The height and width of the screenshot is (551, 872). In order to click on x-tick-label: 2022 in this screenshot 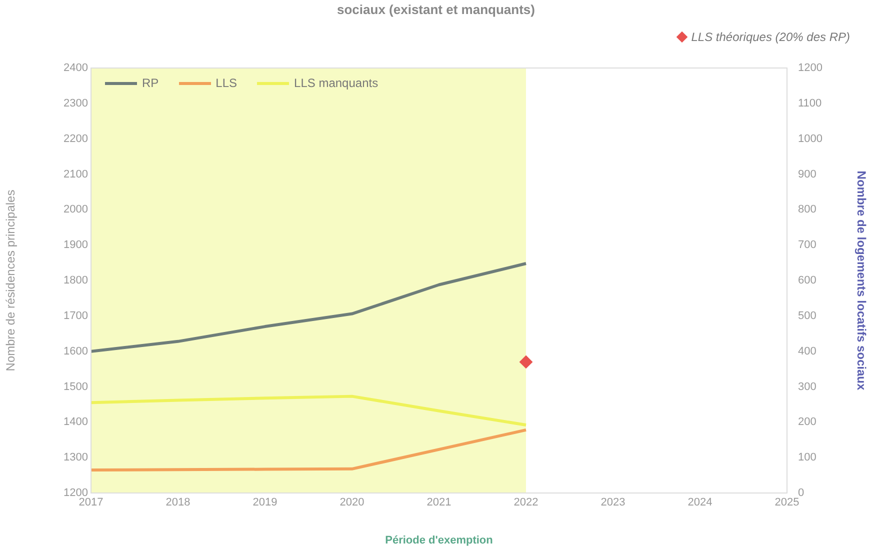, I will do `click(526, 502)`.